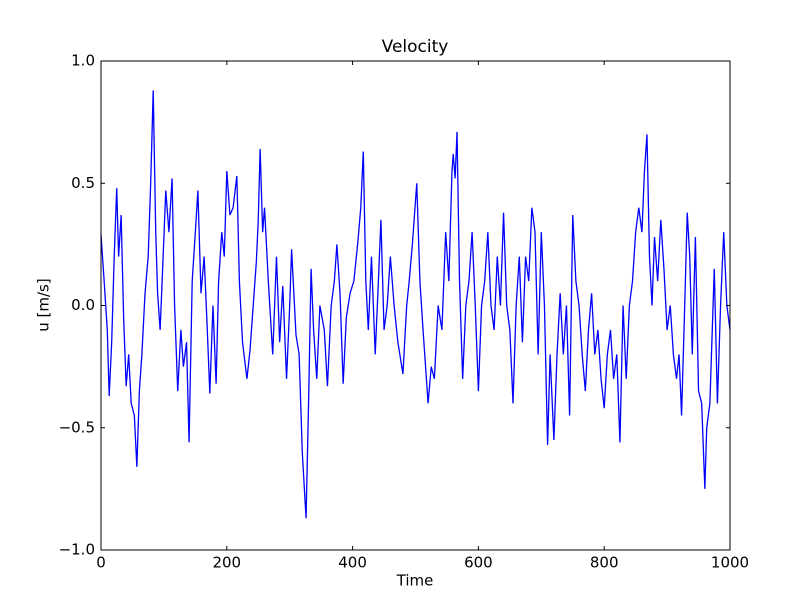  I want to click on y-tick-label: 0.5, so click(83, 183).